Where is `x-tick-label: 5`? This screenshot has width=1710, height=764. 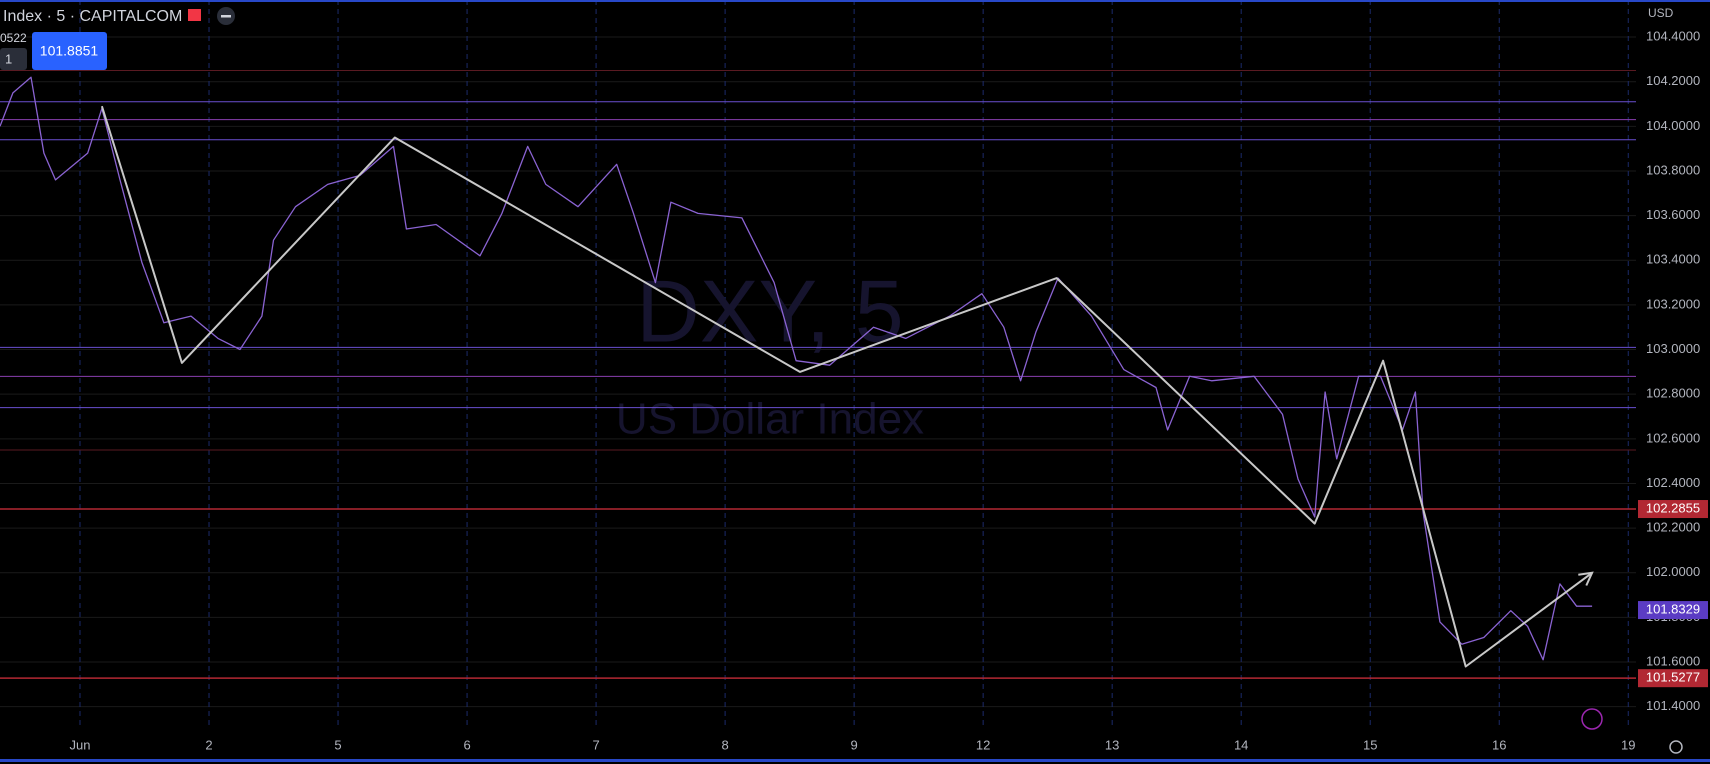 x-tick-label: 5 is located at coordinates (337, 744).